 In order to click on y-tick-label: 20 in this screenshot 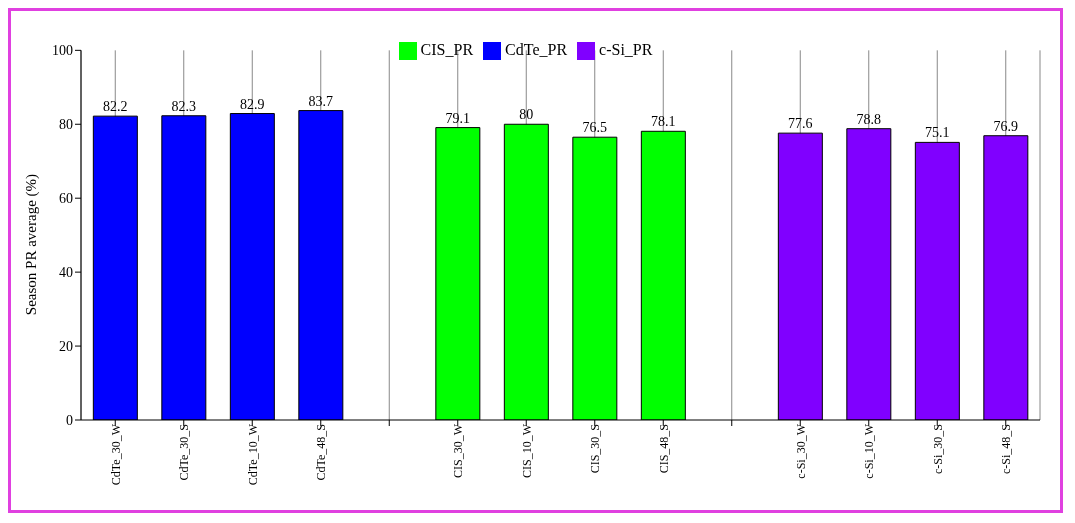, I will do `click(66, 347)`.